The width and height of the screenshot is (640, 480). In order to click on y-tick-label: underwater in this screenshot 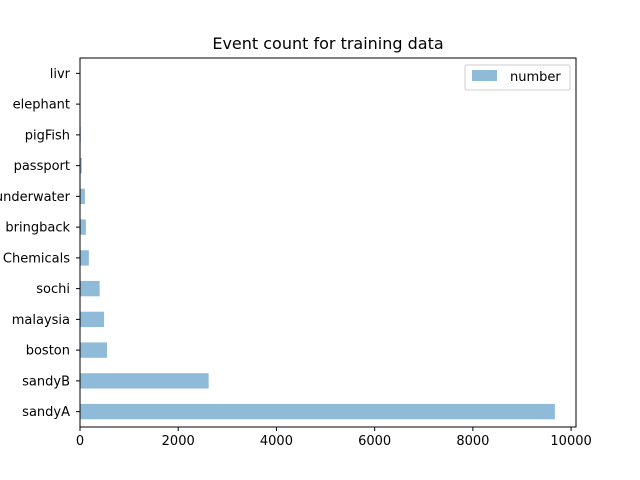, I will do `click(35, 197)`.